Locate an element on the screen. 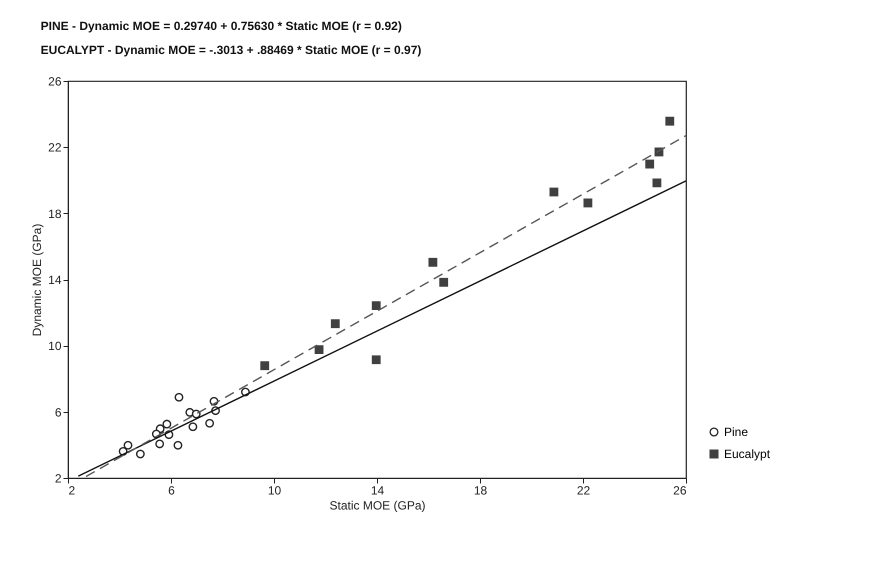 The width and height of the screenshot is (871, 571). x-tick-label: 6 is located at coordinates (172, 491).